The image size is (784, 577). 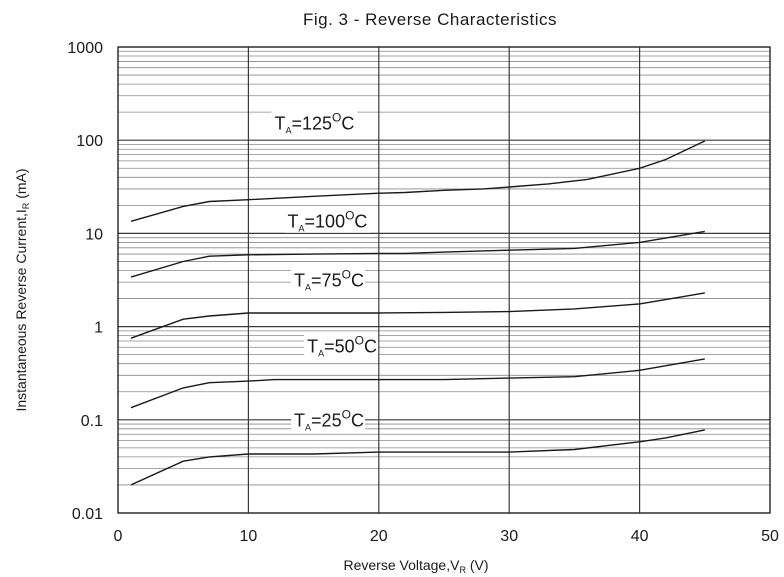 What do you see at coordinates (92, 421) in the screenshot?
I see `y-tick-label: 0.1` at bounding box center [92, 421].